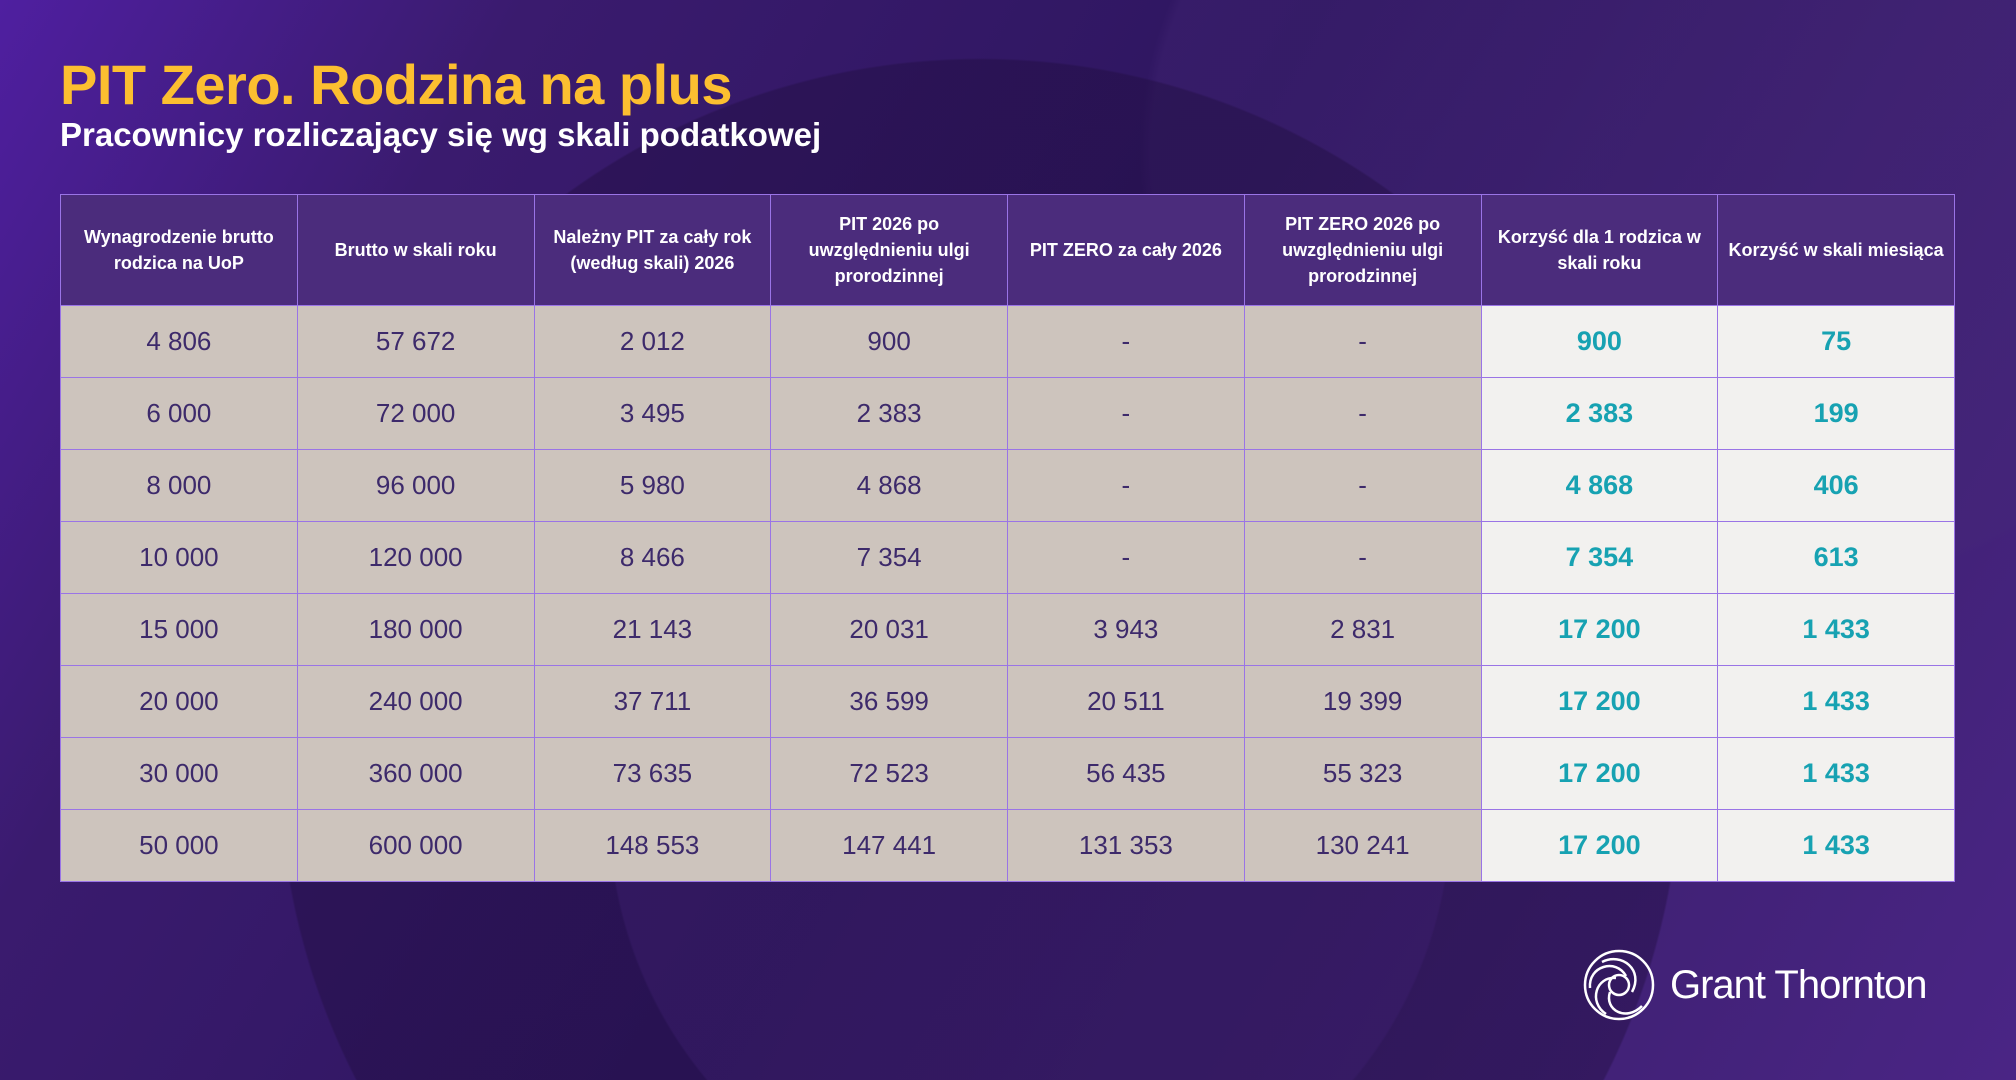 The height and width of the screenshot is (1080, 2016). What do you see at coordinates (652, 773) in the screenshot?
I see `table-cell: 73 635` at bounding box center [652, 773].